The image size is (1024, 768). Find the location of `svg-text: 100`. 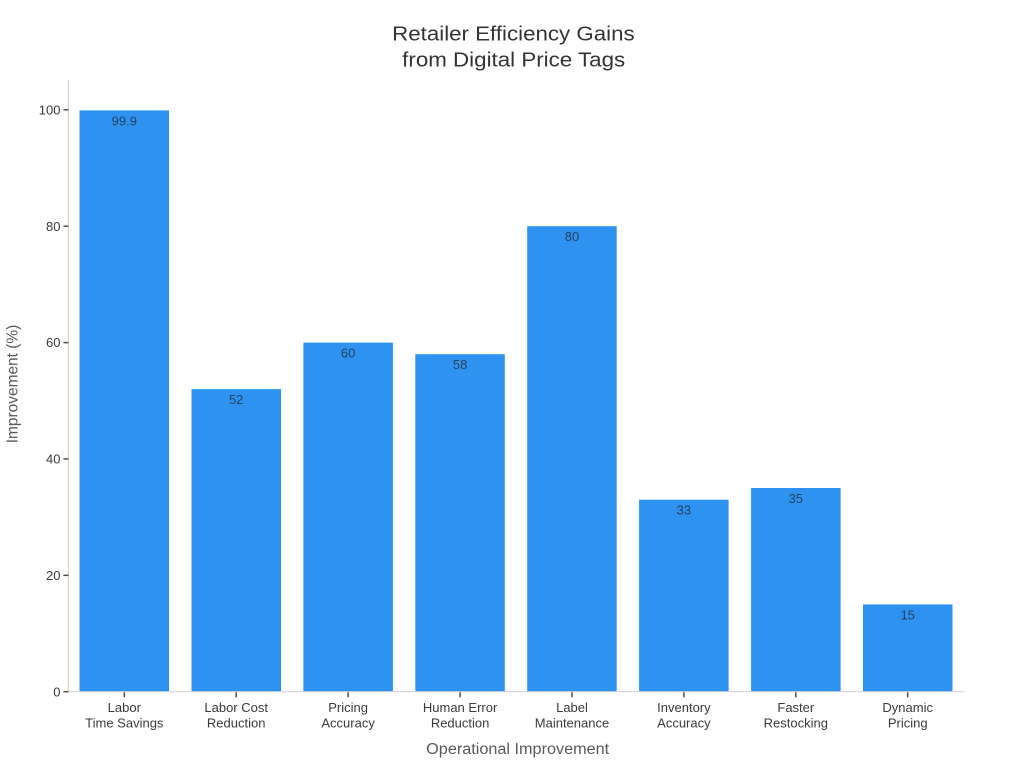

svg-text: 100 is located at coordinates (50, 109).